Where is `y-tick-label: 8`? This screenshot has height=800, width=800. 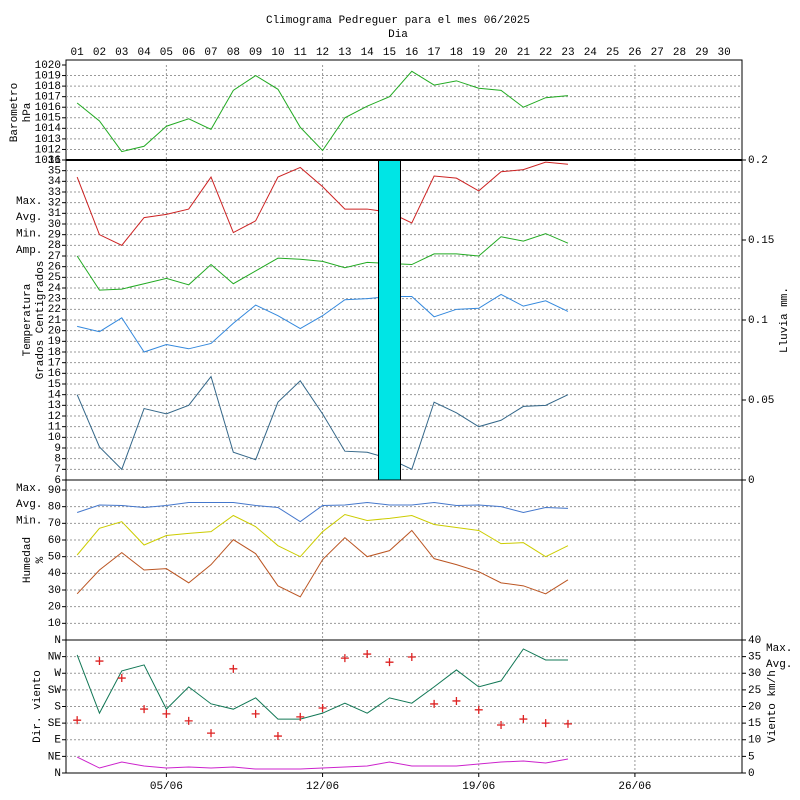
y-tick-label: 8 is located at coordinates (57, 460).